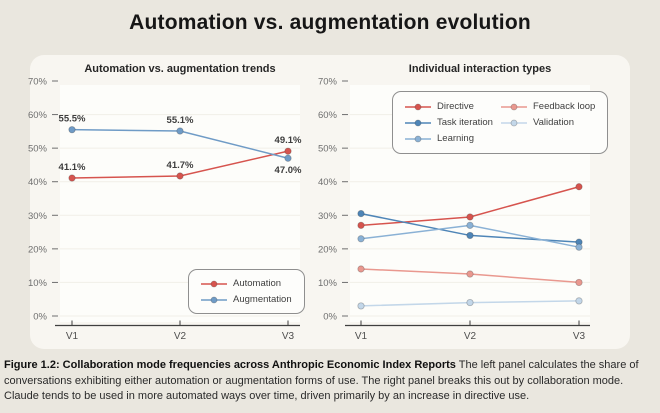 This screenshot has width=660, height=413. What do you see at coordinates (288, 140) in the screenshot?
I see `data-point-label: 49.1%` at bounding box center [288, 140].